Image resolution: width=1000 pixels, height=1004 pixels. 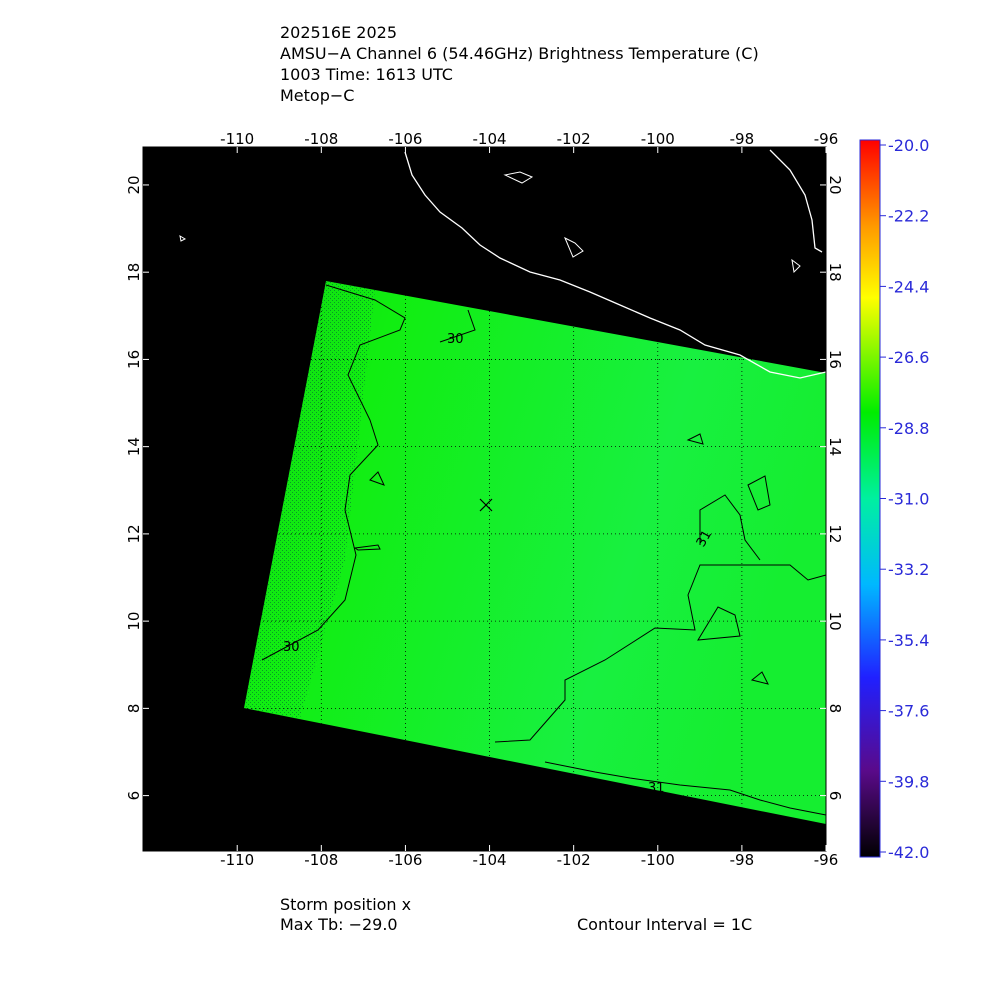 I want to click on footer-storm: Storm position x, so click(x=345, y=904).